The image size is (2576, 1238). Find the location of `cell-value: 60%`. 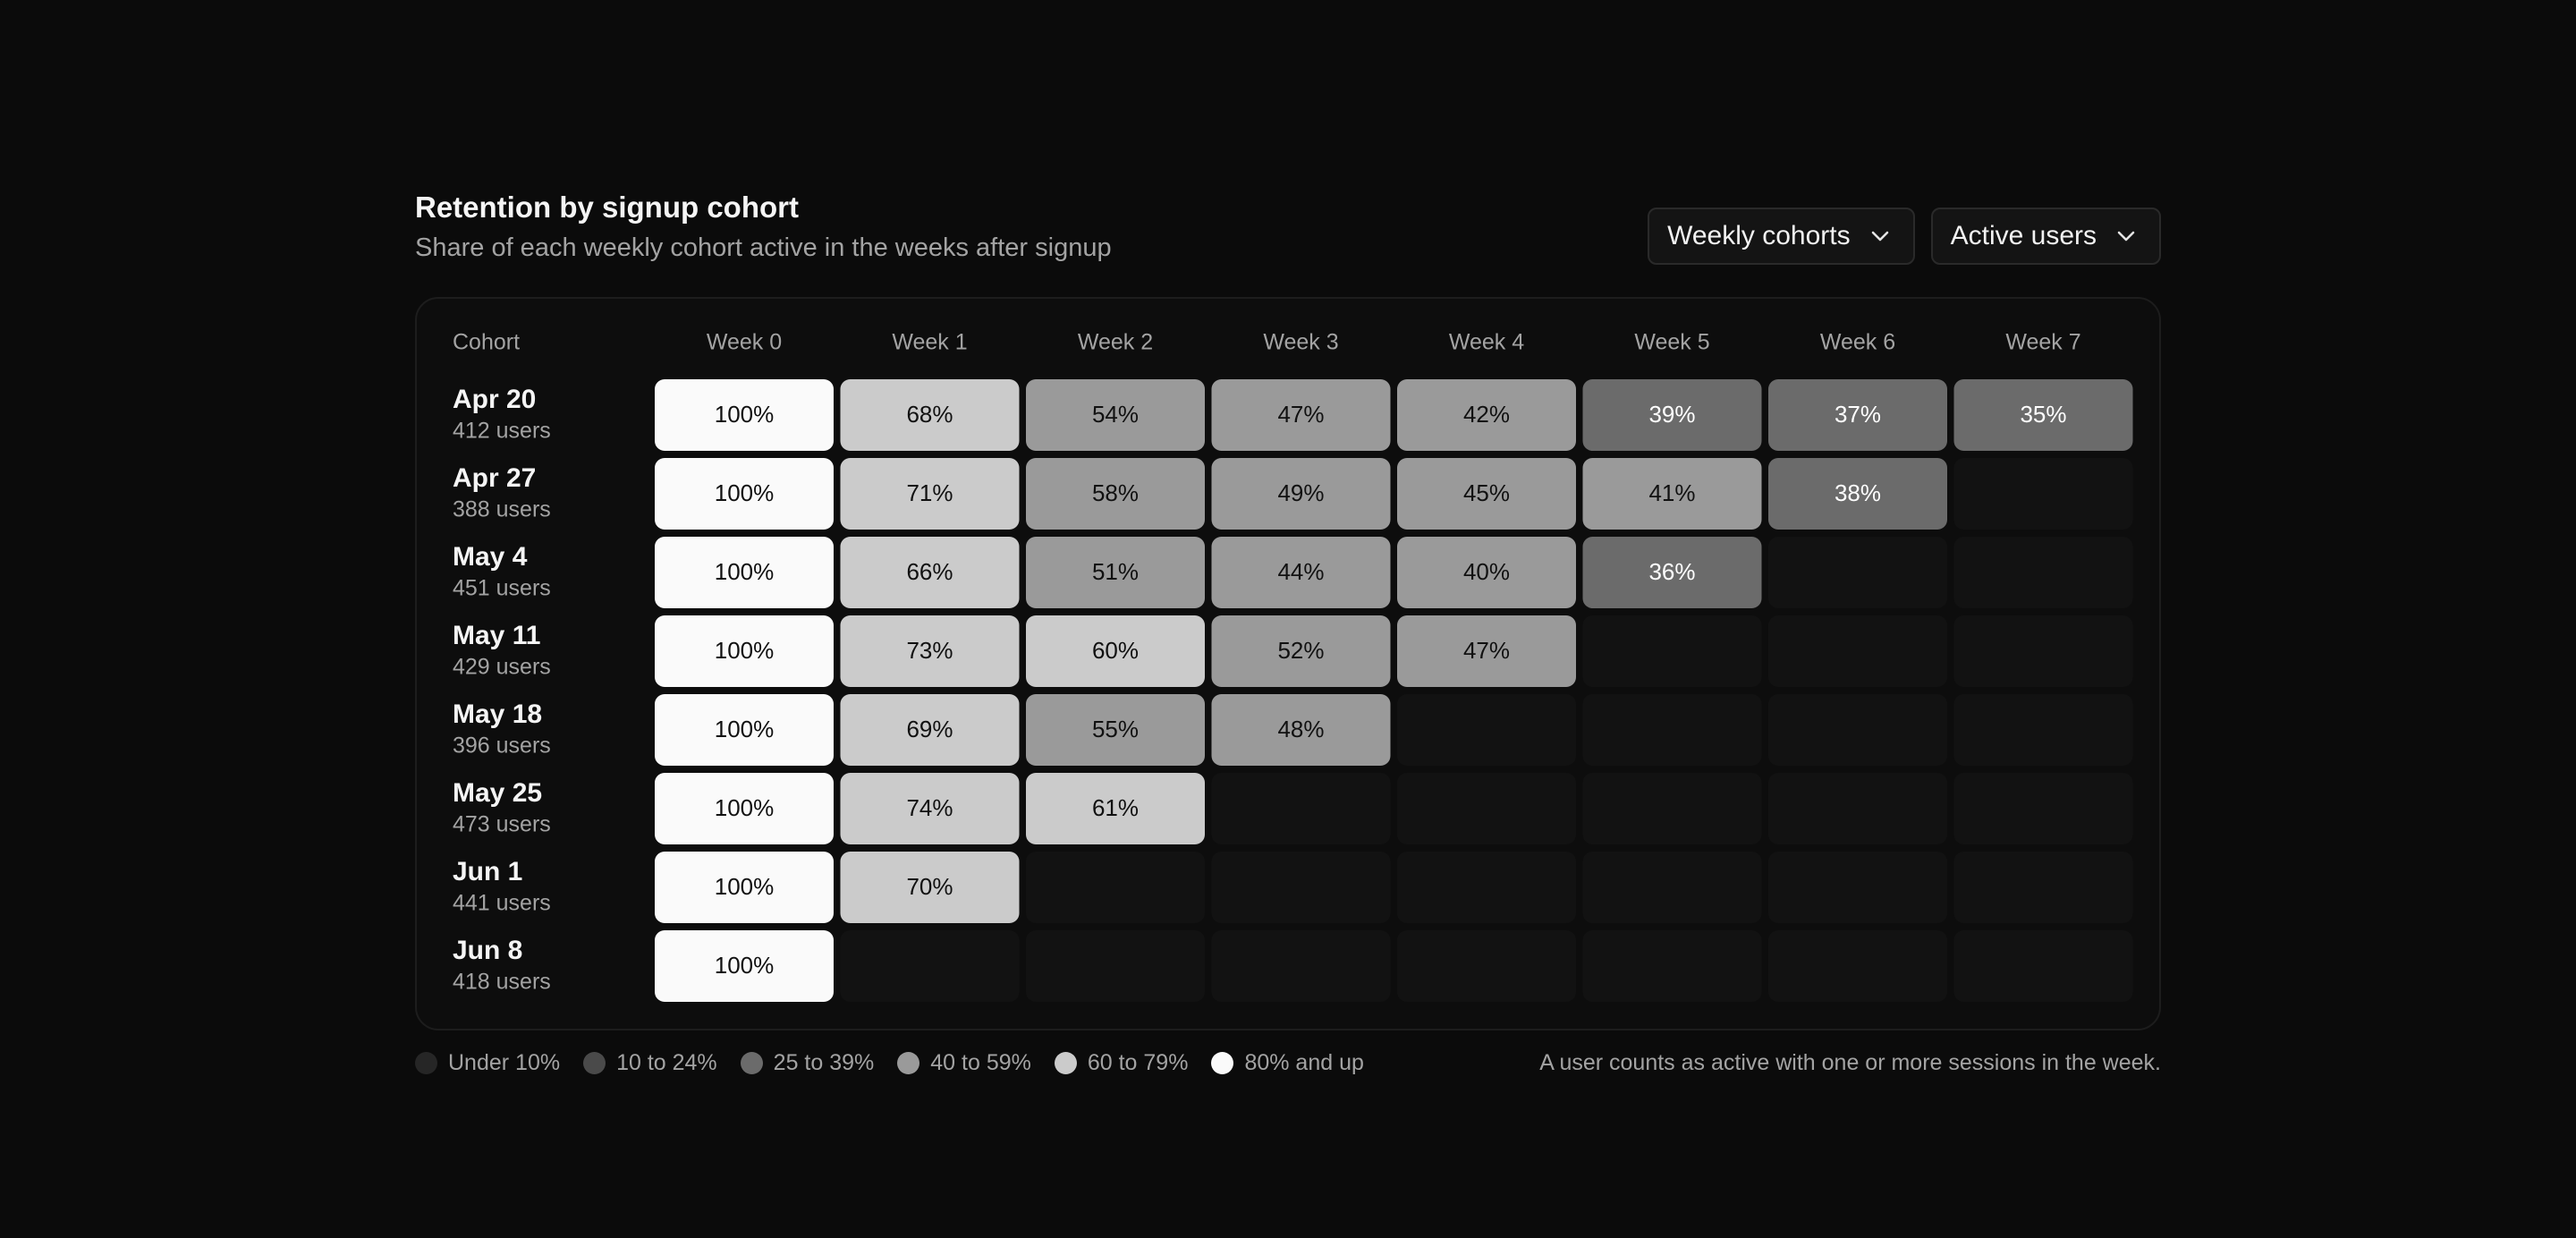

cell-value: 60% is located at coordinates (1115, 650).